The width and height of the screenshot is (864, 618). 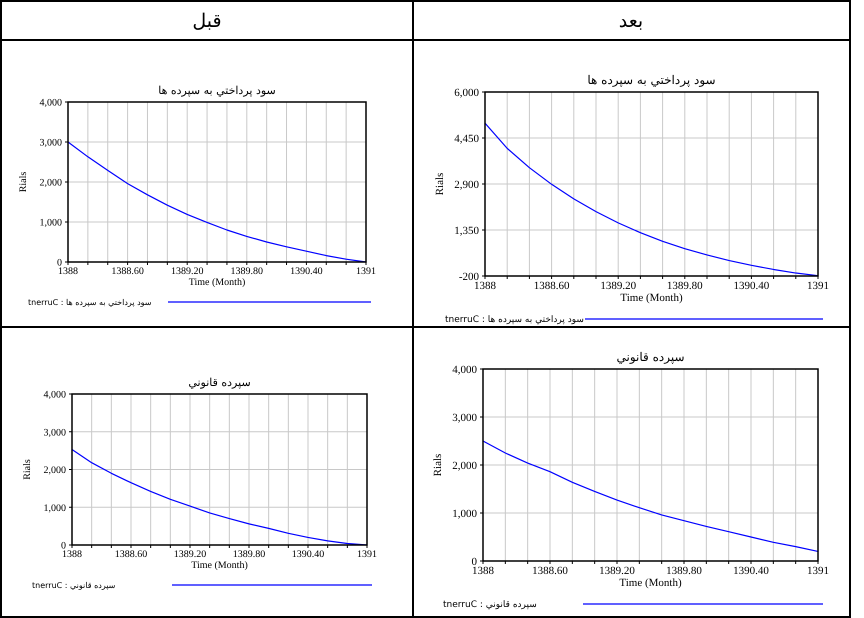 I want to click on y-tick-label: 6,000, so click(x=467, y=92).